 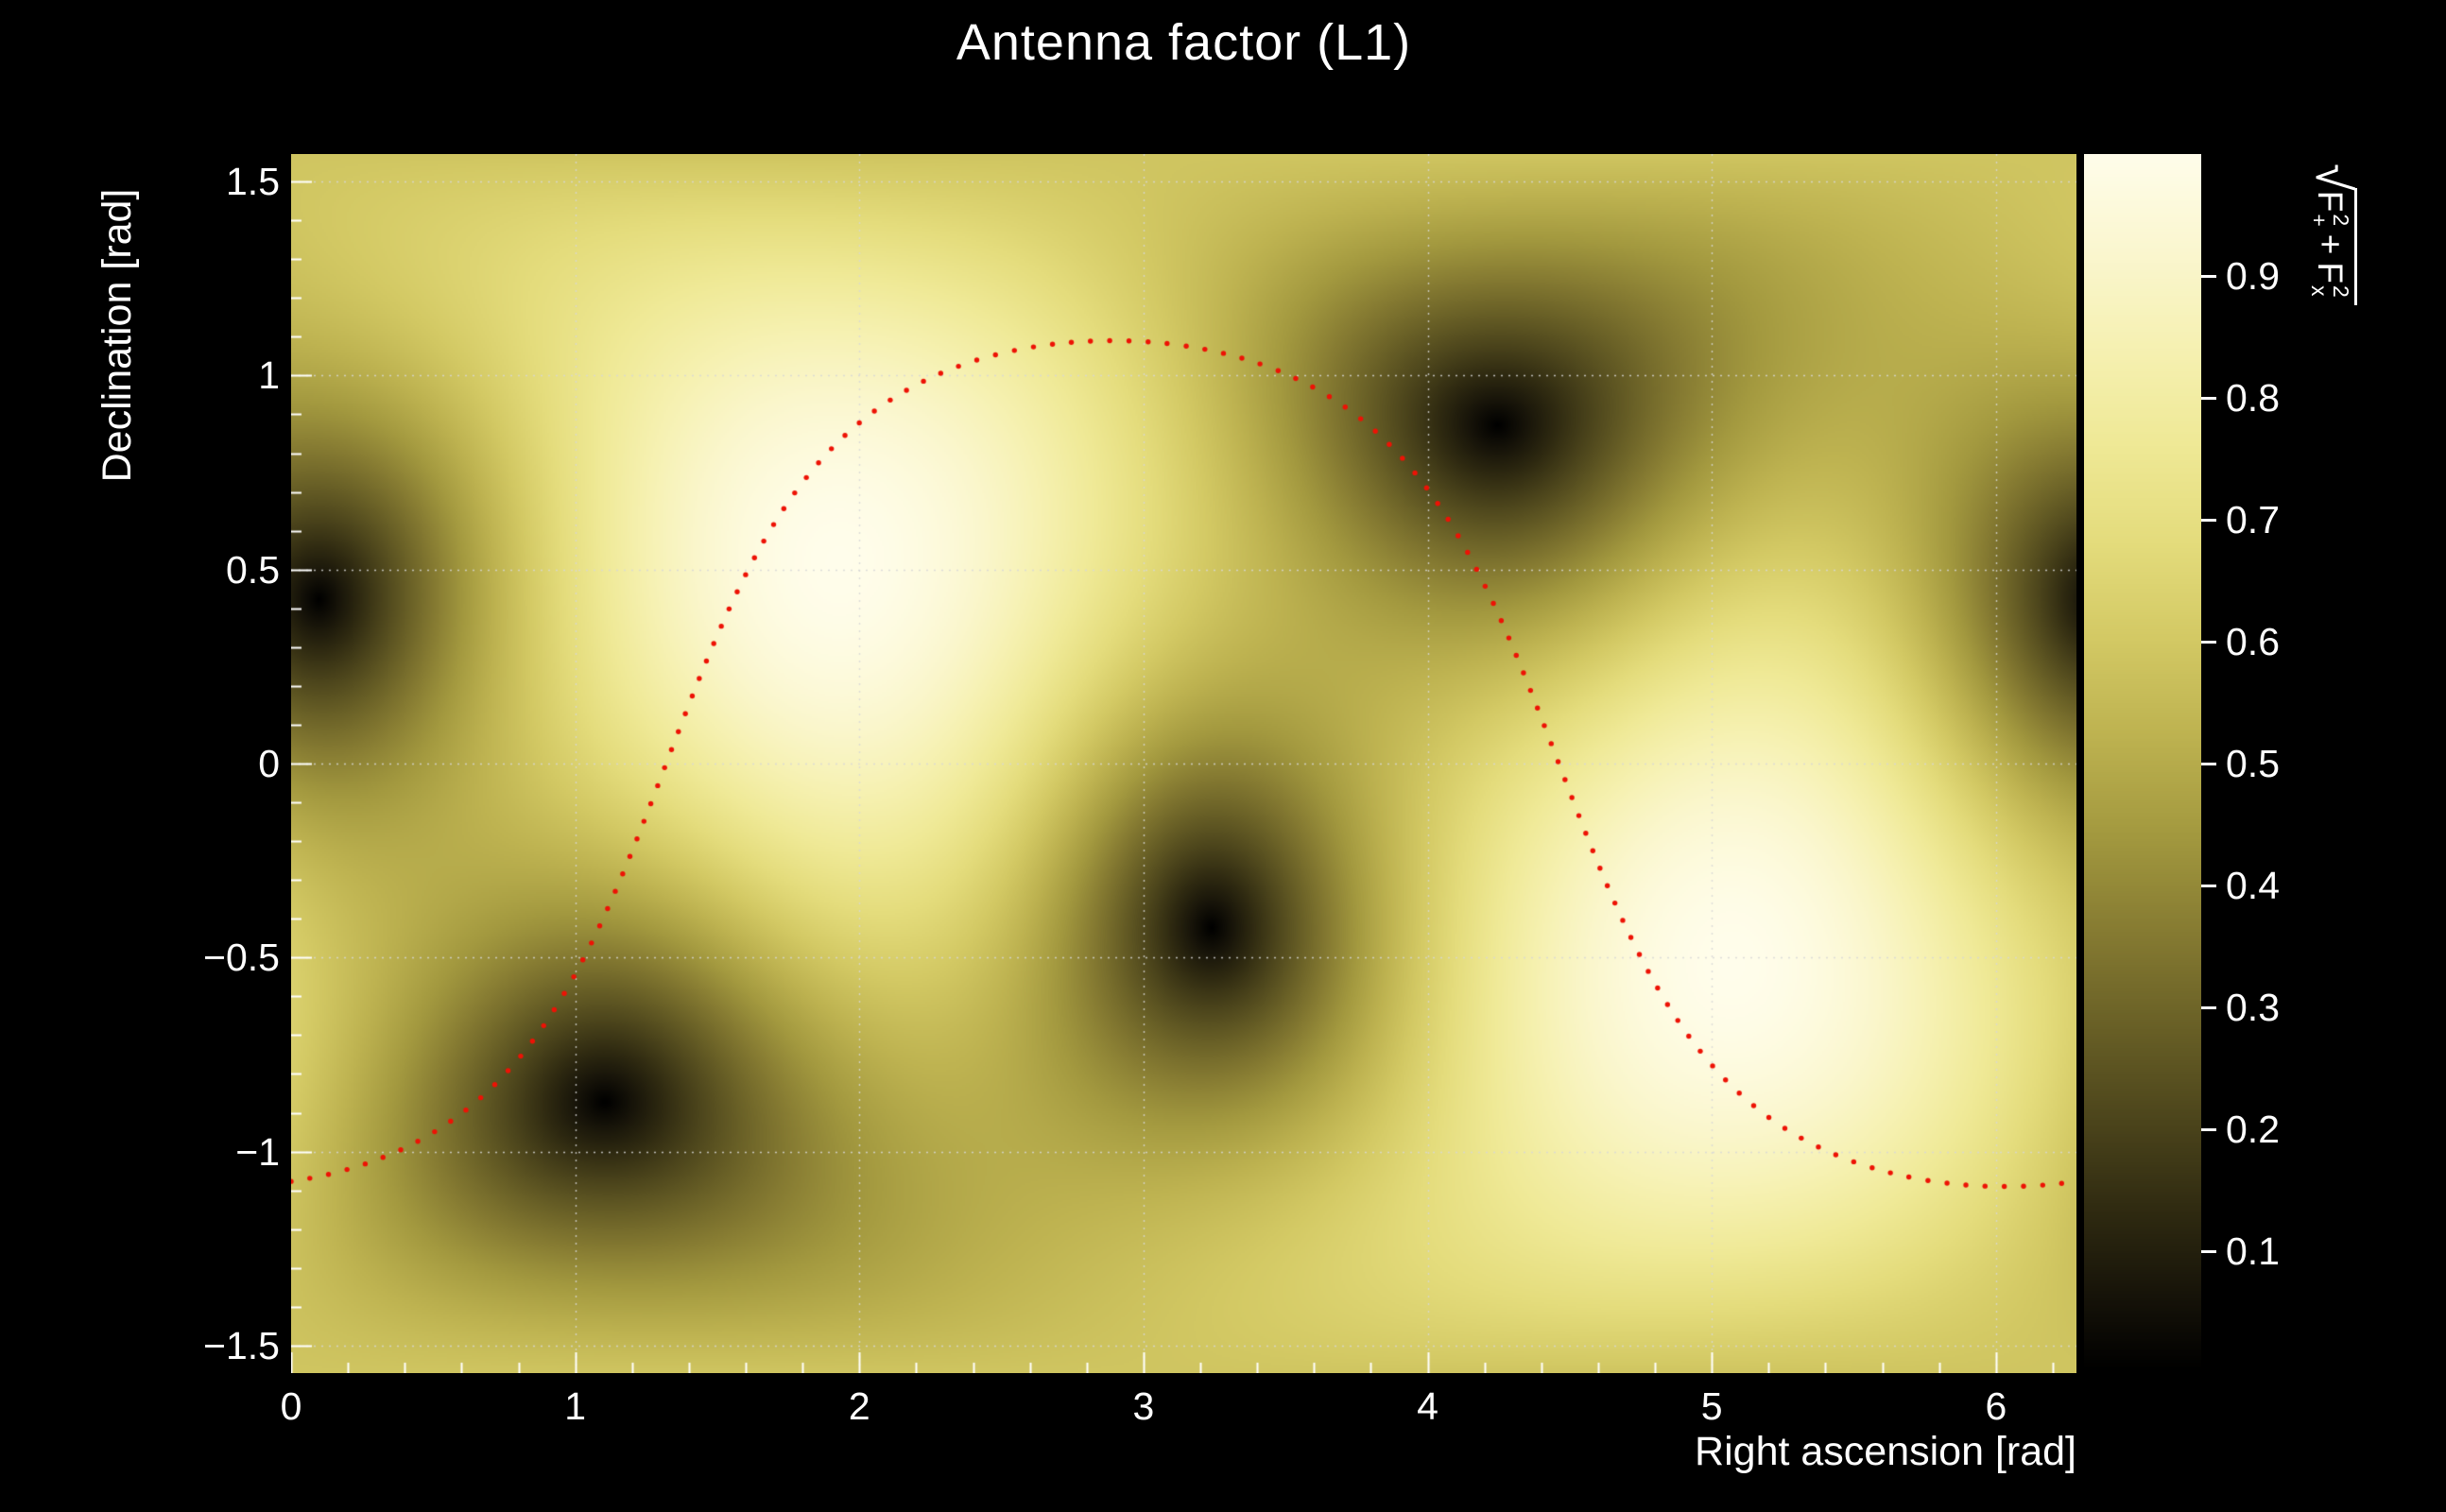 I want to click on colorbar-tick-label: 0.5, so click(x=2253, y=763).